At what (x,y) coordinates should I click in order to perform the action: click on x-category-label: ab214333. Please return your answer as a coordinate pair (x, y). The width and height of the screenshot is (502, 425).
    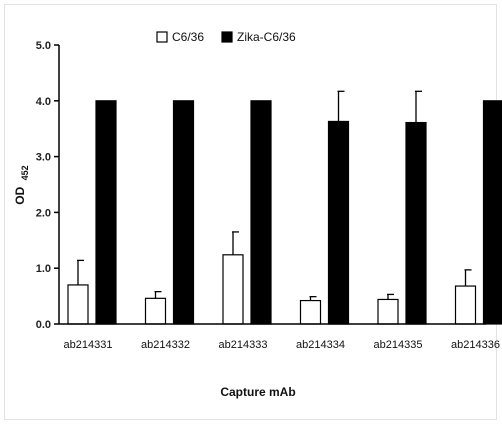
    Looking at the image, I should click on (243, 345).